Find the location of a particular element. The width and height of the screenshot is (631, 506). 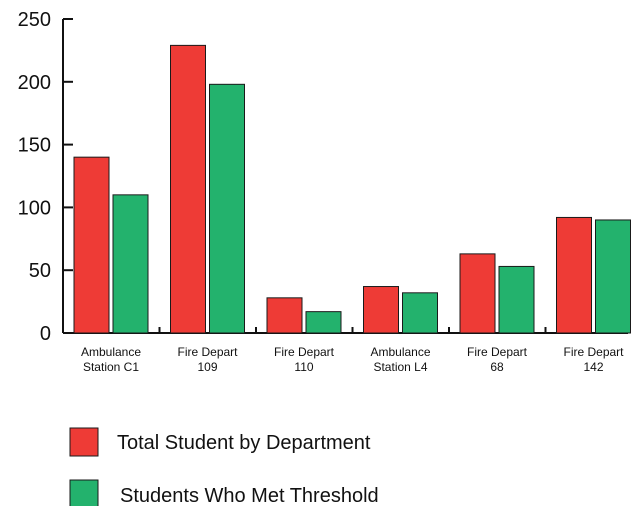

y-tick-label: 50 is located at coordinates (40, 271).